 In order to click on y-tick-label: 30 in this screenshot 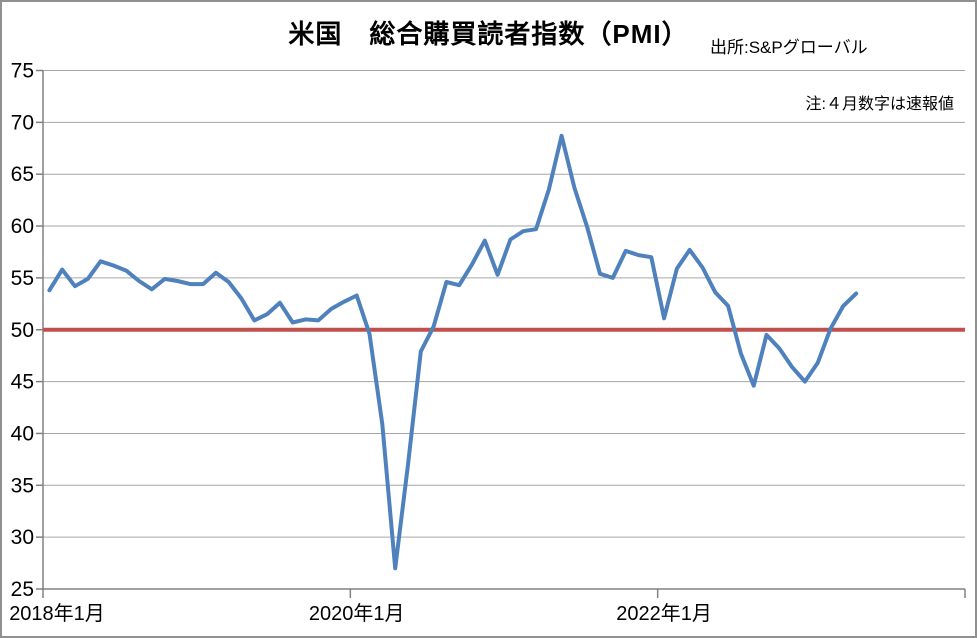, I will do `click(22, 537)`.